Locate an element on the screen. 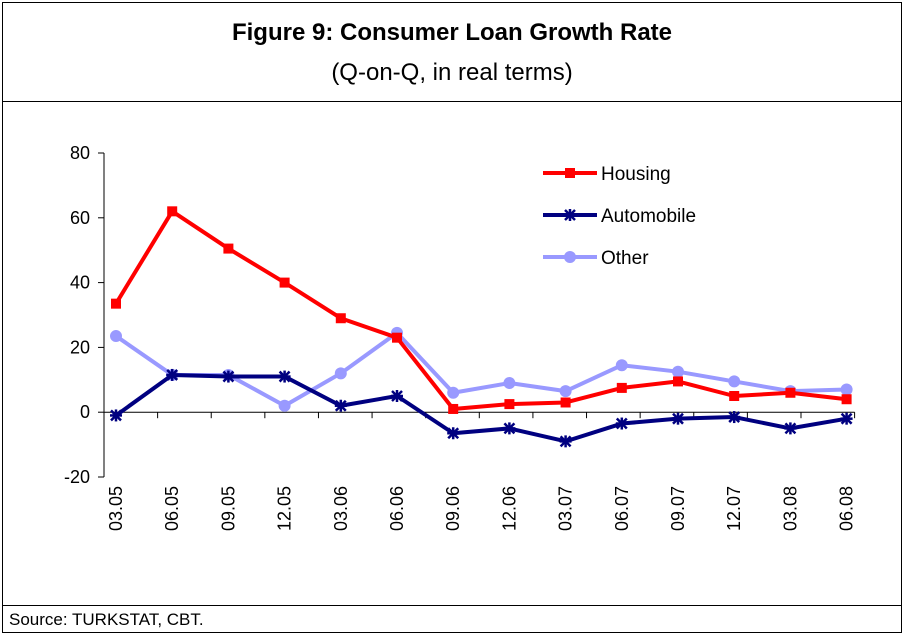  x-tick-label: 03.08 is located at coordinates (790, 508).